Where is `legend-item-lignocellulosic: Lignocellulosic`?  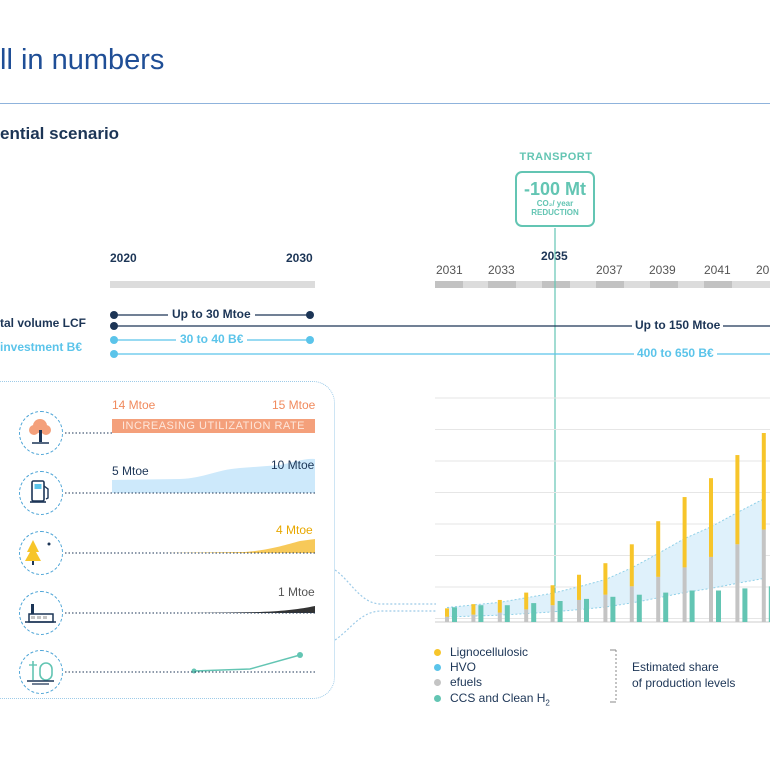 legend-item-lignocellulosic: Lignocellulosic is located at coordinates (497, 653).